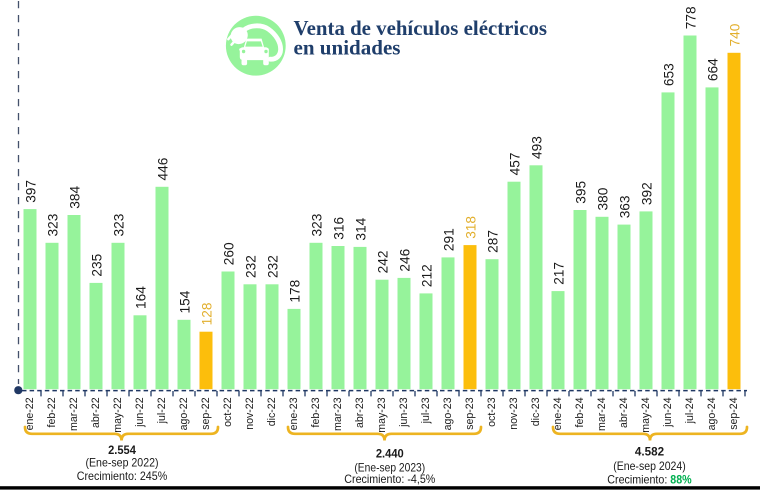 This screenshot has width=760, height=491. What do you see at coordinates (734, 34) in the screenshot?
I see `svg-text: 740` at bounding box center [734, 34].